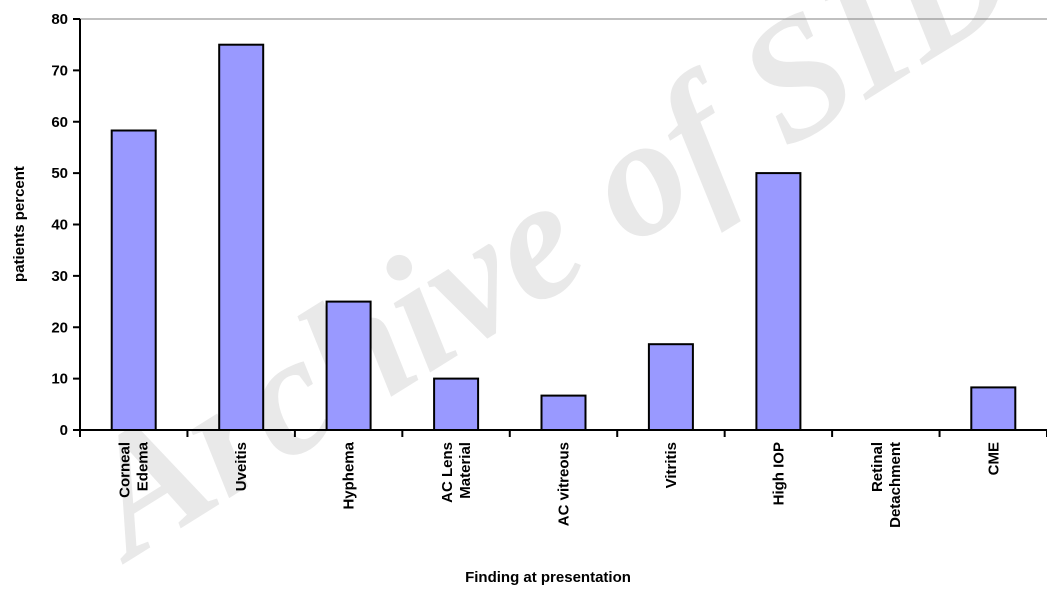 The image size is (1047, 592). Describe the element at coordinates (59, 122) in the screenshot. I see `y-tick-label: 60` at that location.